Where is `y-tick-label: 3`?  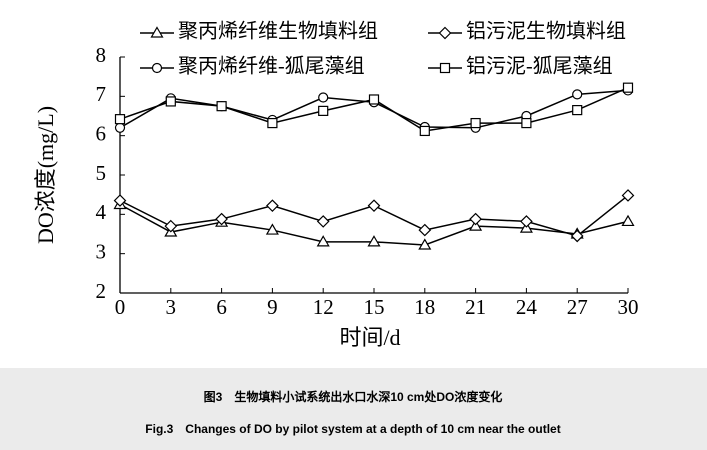 y-tick-label: 3 is located at coordinates (101, 251).